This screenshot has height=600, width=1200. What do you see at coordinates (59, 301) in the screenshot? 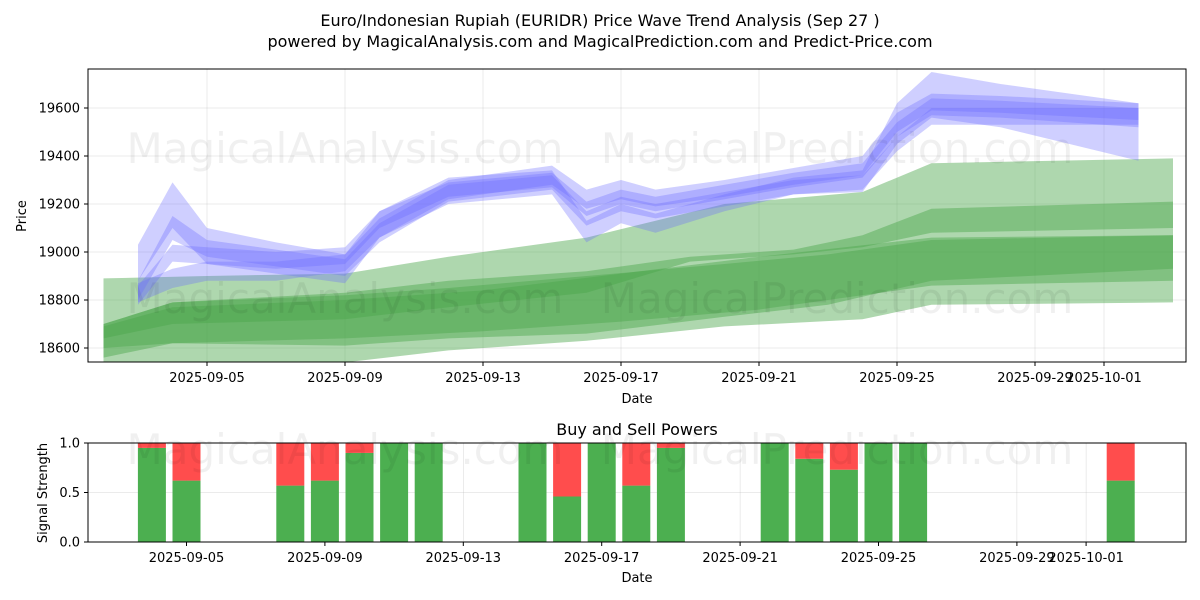
I see `y-tick-label: 18800` at bounding box center [59, 301].